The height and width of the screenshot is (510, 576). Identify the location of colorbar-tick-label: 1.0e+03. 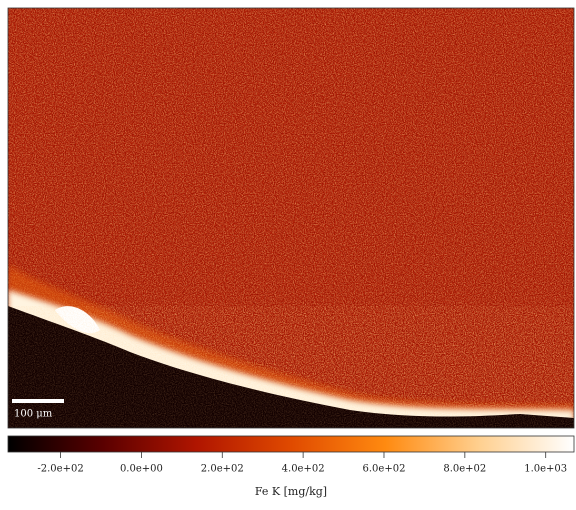
(545, 469).